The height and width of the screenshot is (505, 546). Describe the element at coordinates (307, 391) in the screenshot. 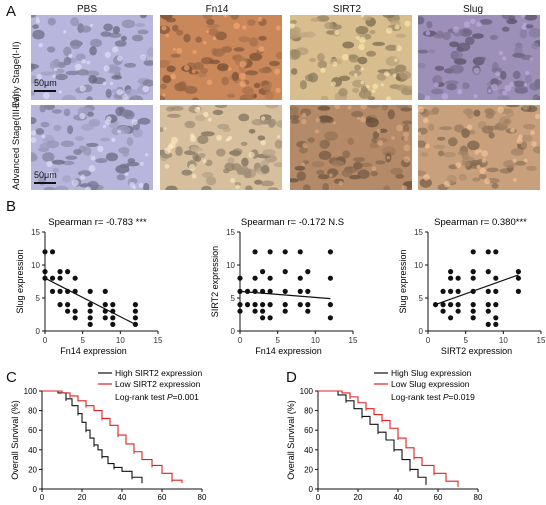

I see `y-tick-label: 100` at that location.